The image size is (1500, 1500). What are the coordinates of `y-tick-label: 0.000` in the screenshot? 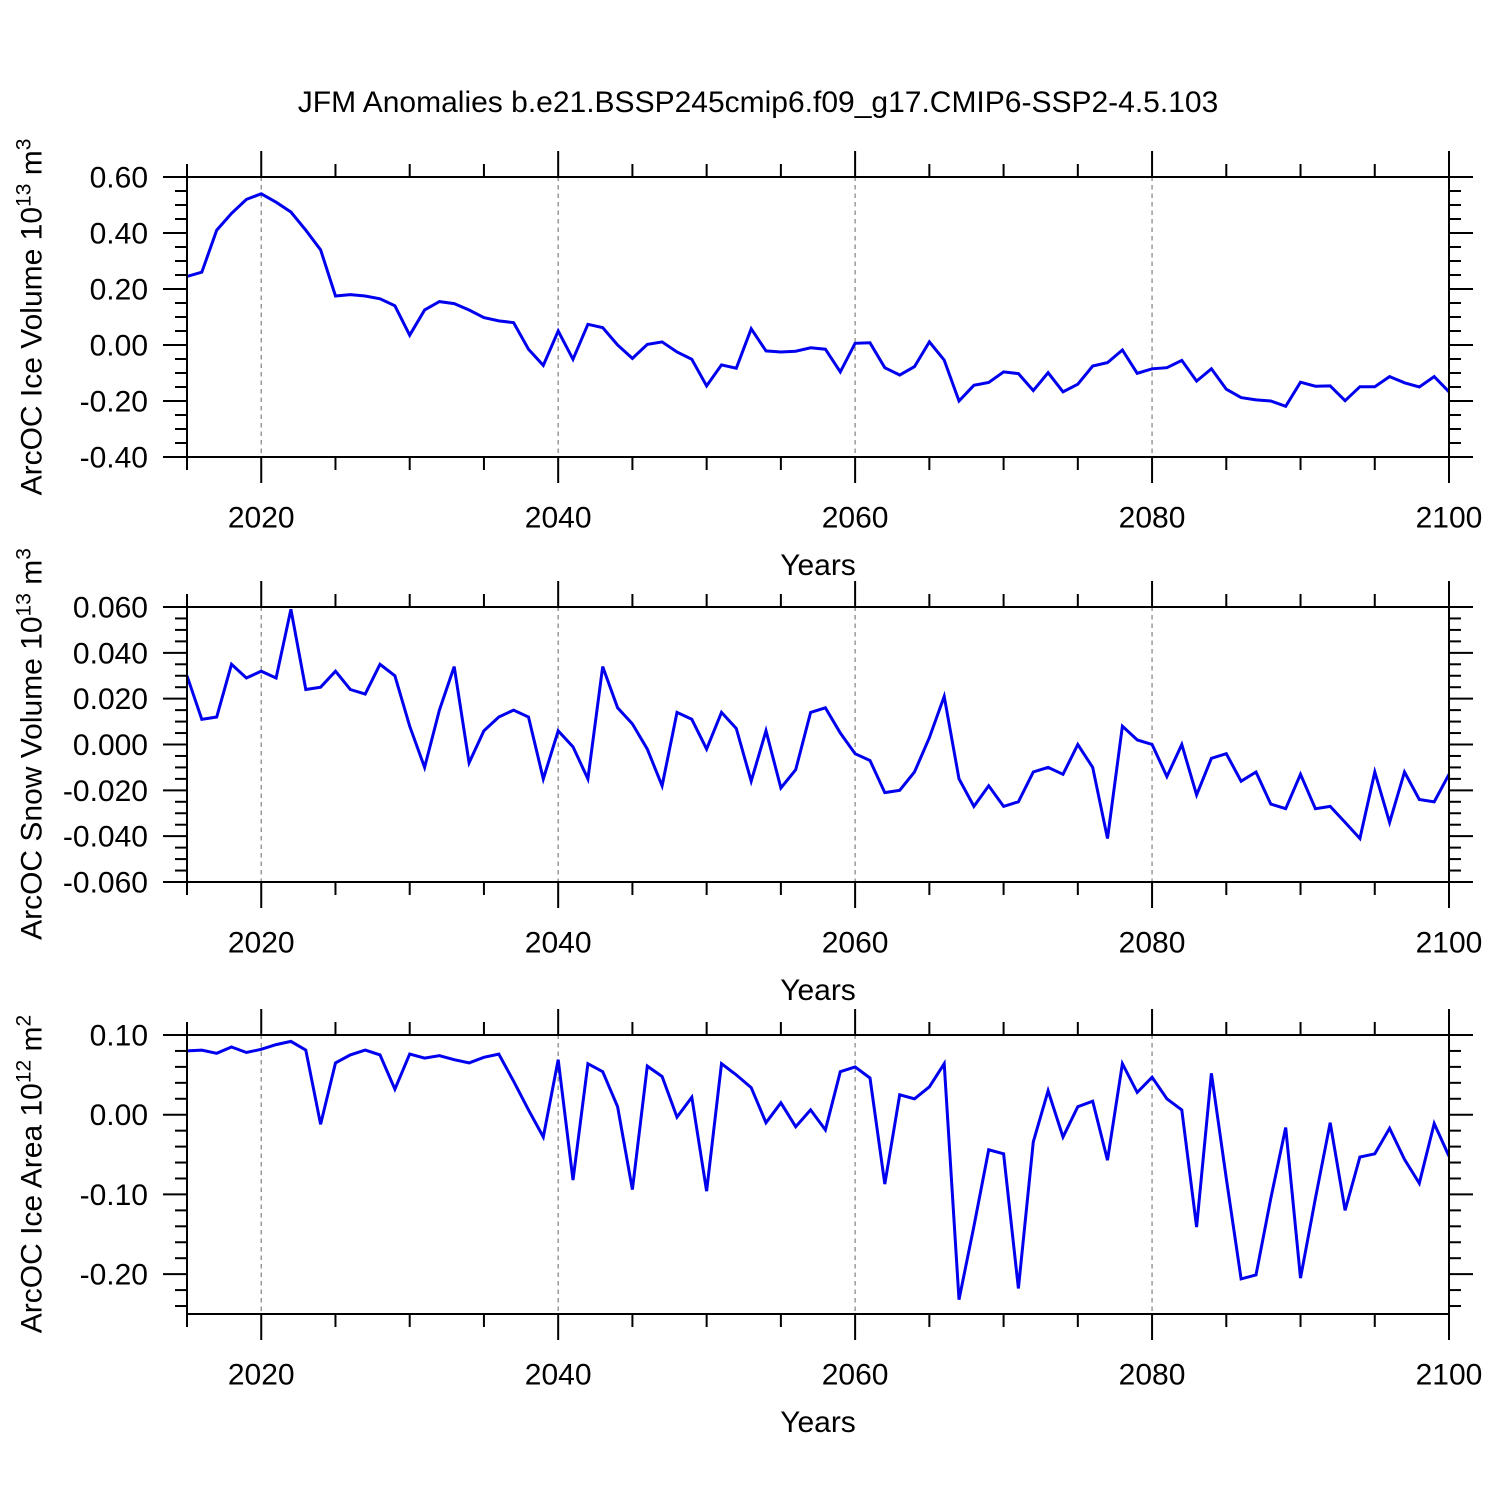 It's located at (110, 745).